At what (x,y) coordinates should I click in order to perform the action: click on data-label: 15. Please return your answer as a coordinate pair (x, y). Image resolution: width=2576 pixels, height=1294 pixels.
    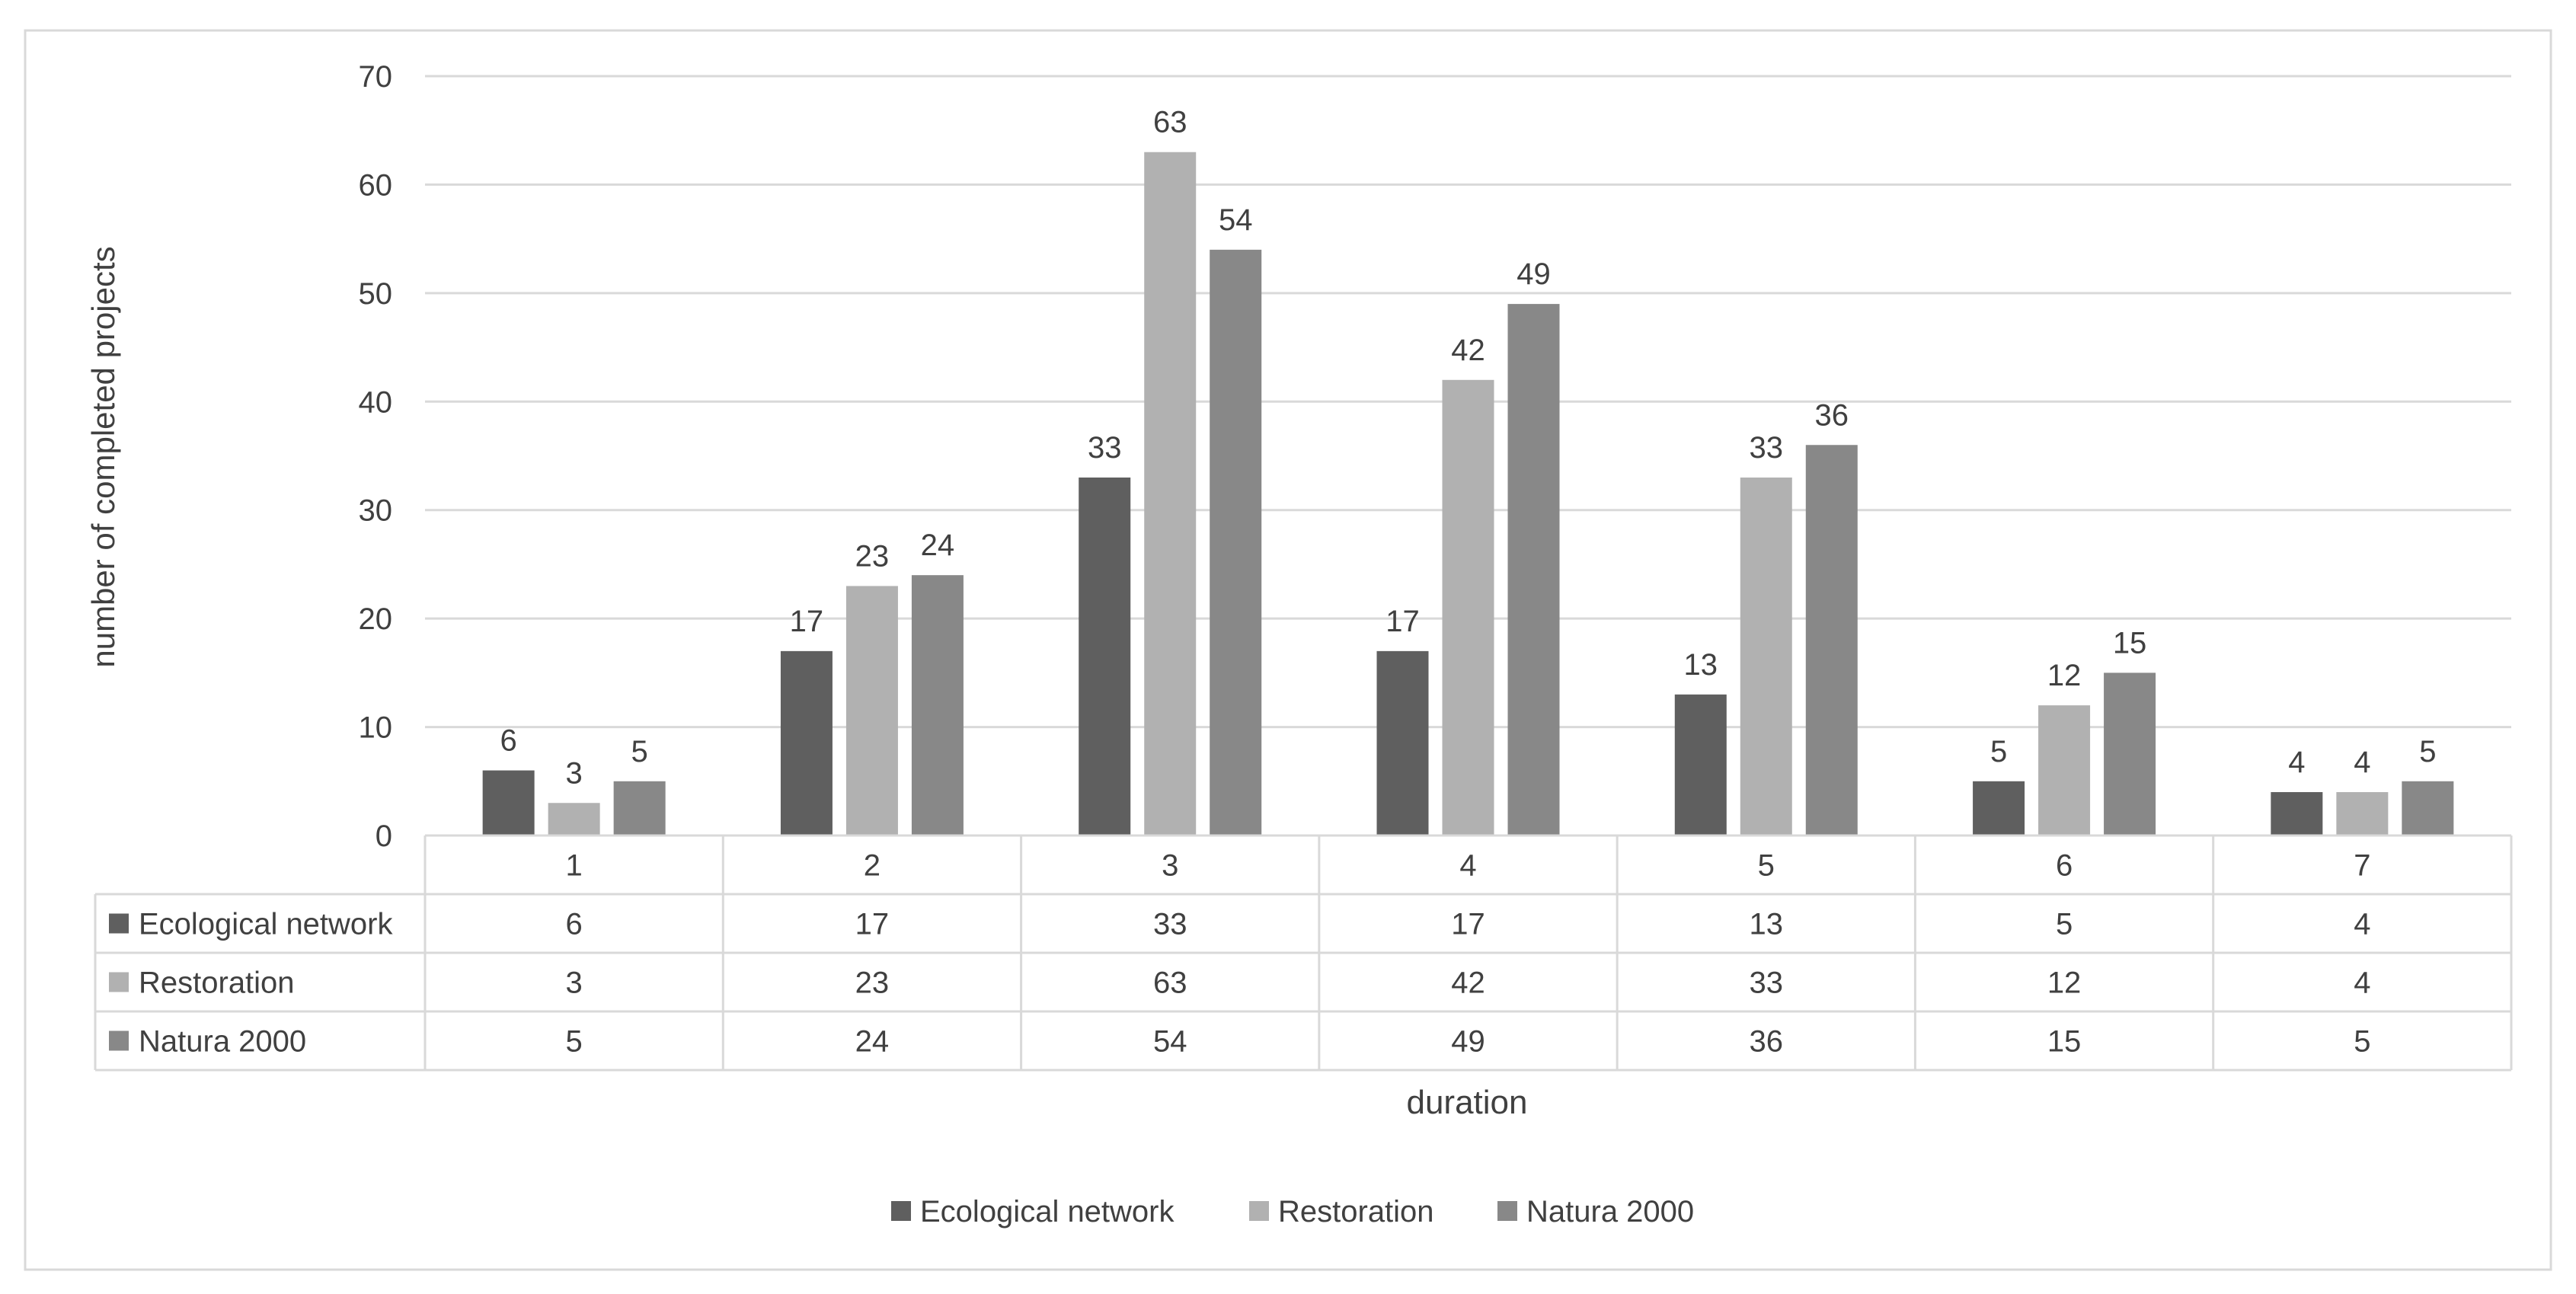
    Looking at the image, I should click on (2130, 643).